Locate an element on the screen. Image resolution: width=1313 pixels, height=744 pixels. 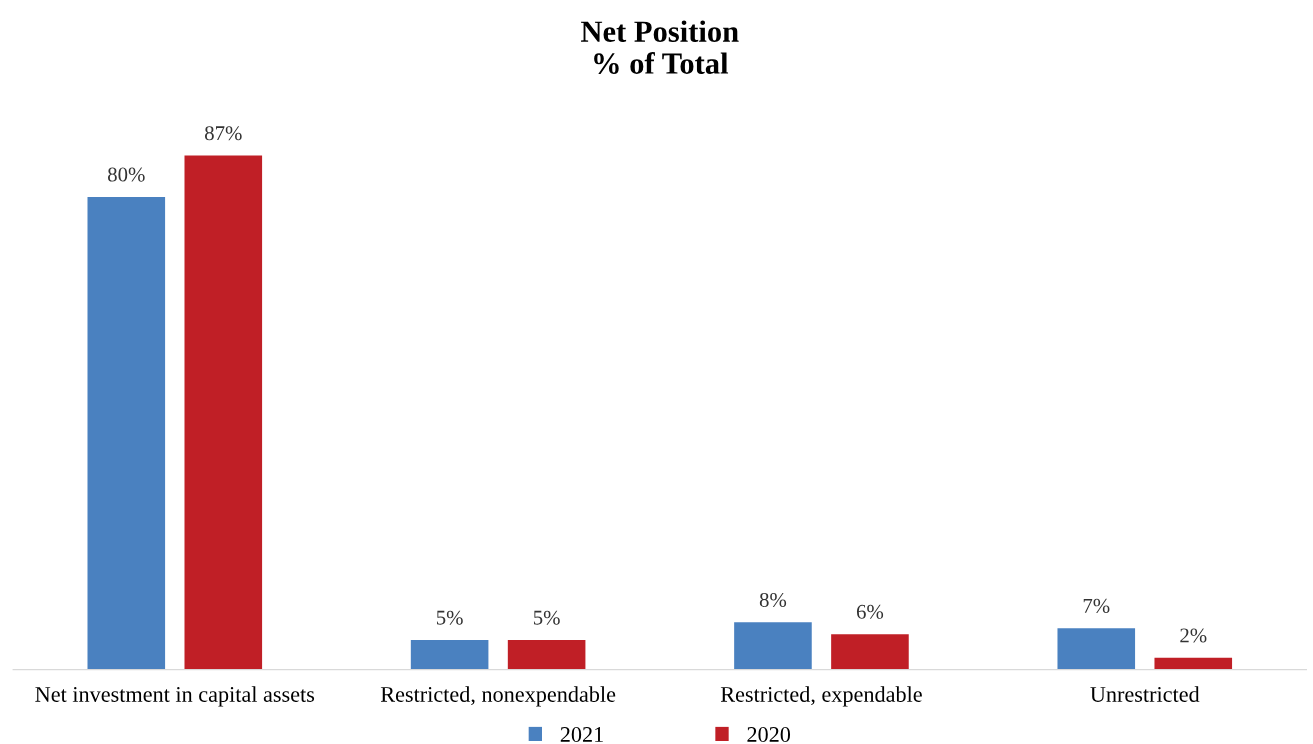
x-tick-label: Restricted, nonexpendable is located at coordinates (498, 696).